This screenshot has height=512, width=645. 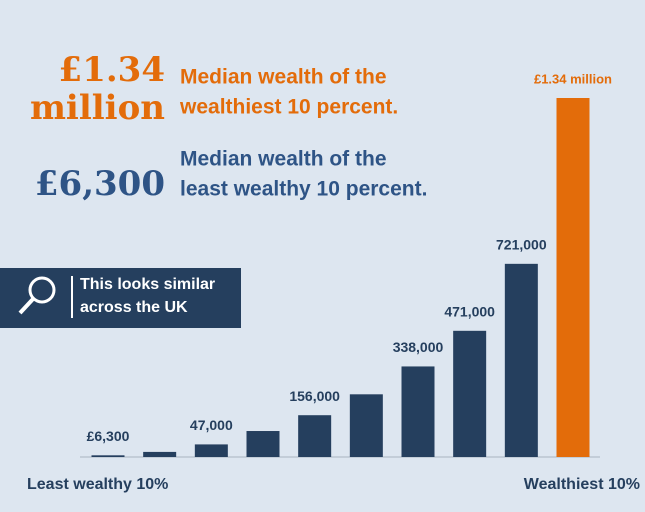 What do you see at coordinates (112, 70) in the screenshot?
I see `highlight-figure: £1.34` at bounding box center [112, 70].